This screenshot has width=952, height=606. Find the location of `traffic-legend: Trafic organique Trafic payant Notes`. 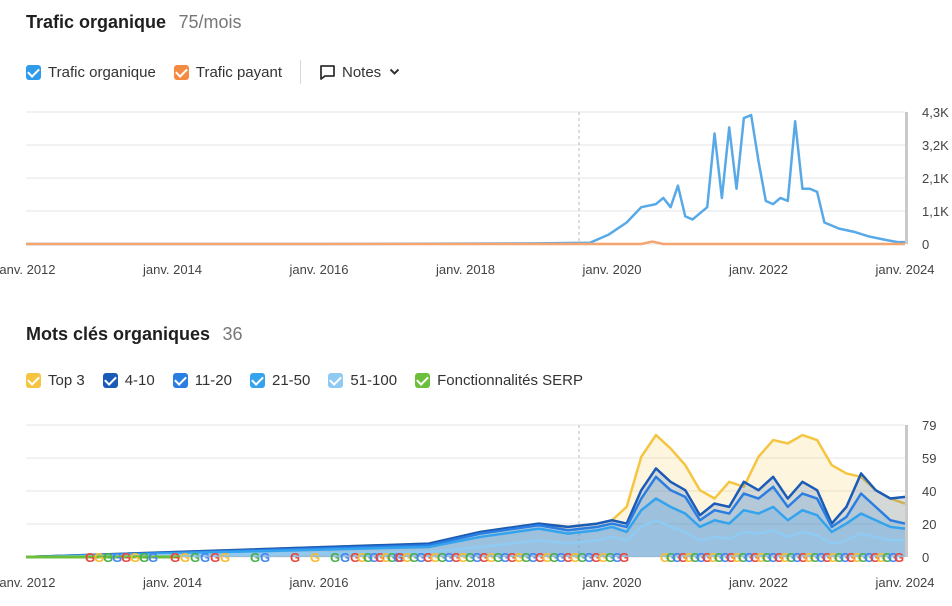

traffic-legend: Trafic organique Trafic payant Notes is located at coordinates (216, 72).